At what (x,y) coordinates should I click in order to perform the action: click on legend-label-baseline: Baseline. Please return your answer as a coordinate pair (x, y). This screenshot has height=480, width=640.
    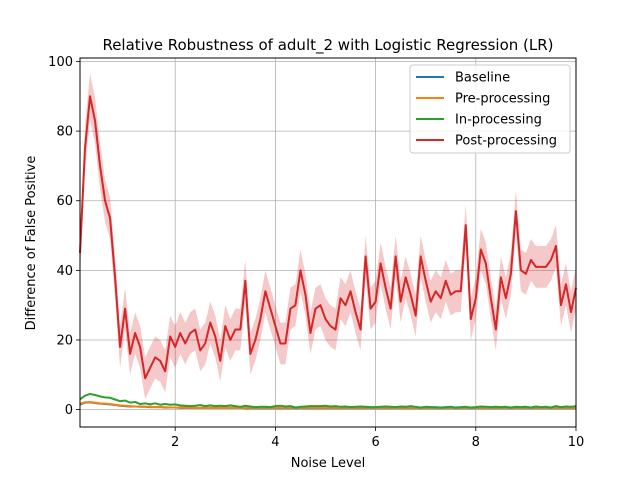
    Looking at the image, I should click on (482, 78).